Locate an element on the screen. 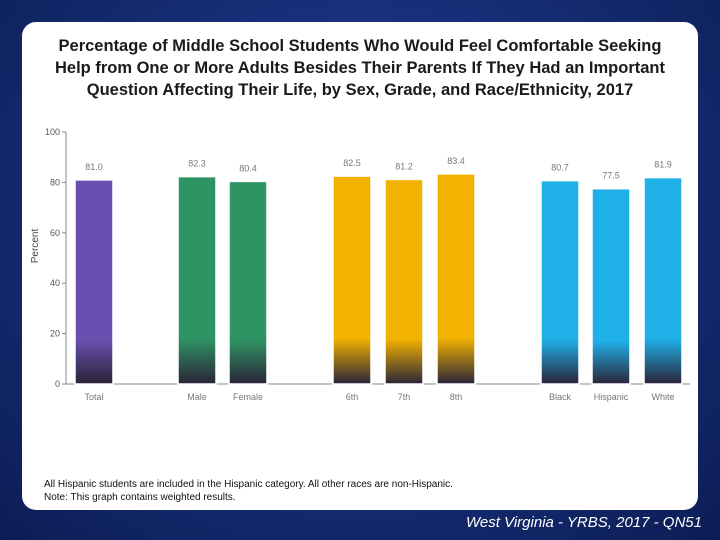 This screenshot has height=540, width=720. y-tick-label: 0 is located at coordinates (57, 384).